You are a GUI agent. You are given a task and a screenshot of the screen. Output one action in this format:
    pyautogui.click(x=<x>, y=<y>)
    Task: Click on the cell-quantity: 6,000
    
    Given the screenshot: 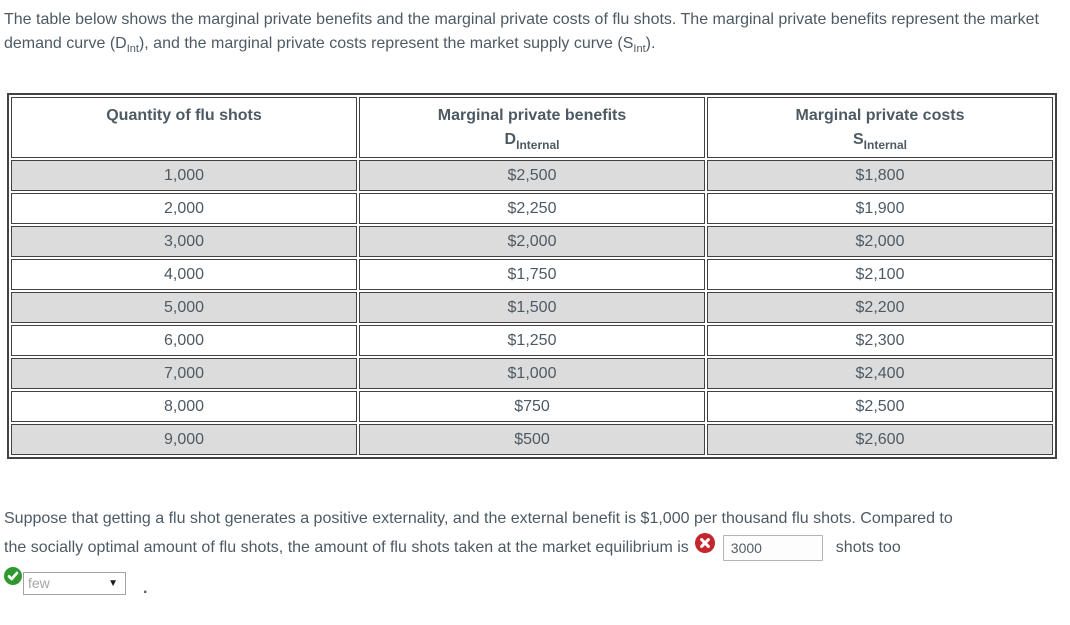 What is the action you would take?
    pyautogui.click(x=184, y=340)
    